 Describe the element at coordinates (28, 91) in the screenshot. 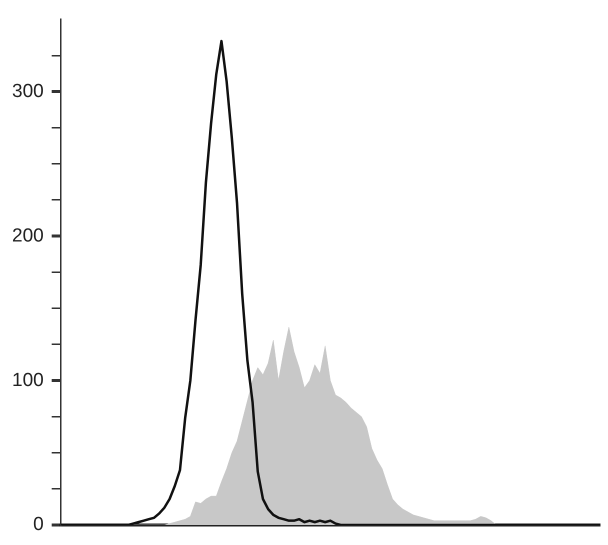

I see `y-tick-label: 300` at that location.